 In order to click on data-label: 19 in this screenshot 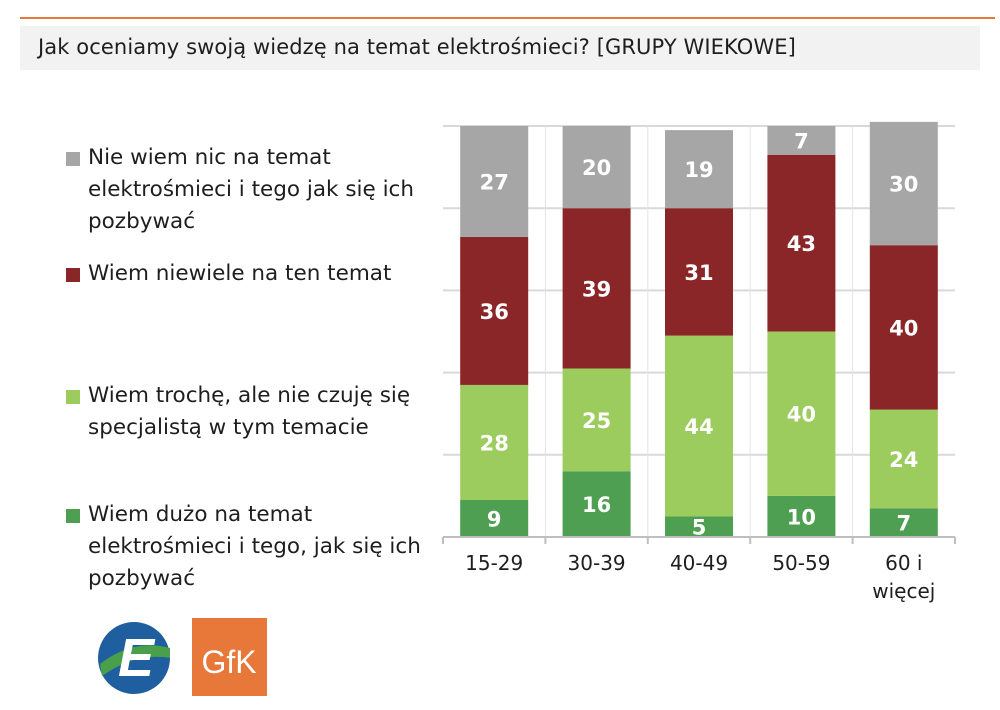, I will do `click(698, 170)`.